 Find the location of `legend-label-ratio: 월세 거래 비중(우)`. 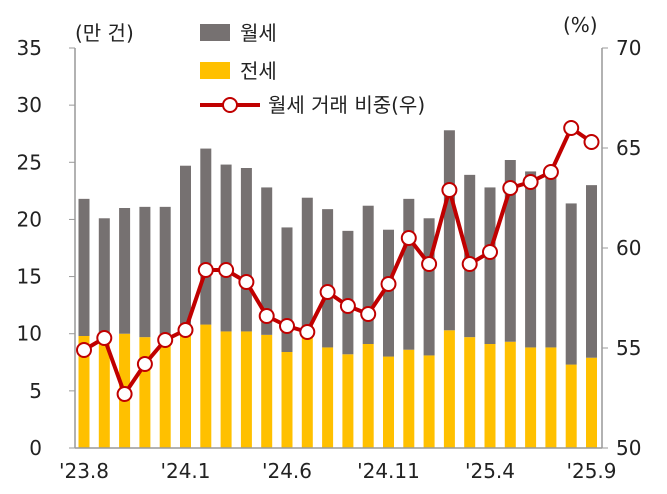

legend-label-ratio: 월세 거래 비중(우) is located at coordinates (346, 105).